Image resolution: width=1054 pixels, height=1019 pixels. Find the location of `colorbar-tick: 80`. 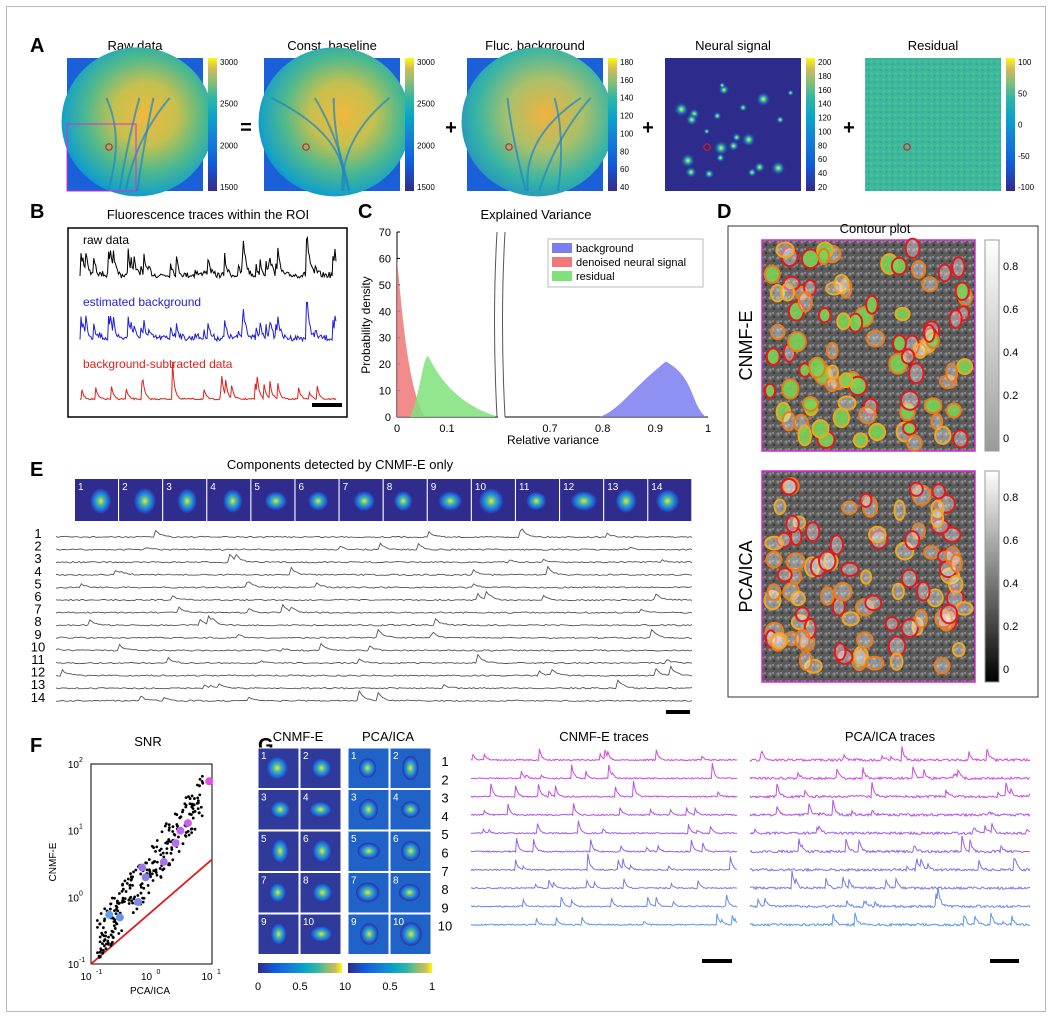

colorbar-tick: 80 is located at coordinates (624, 151).